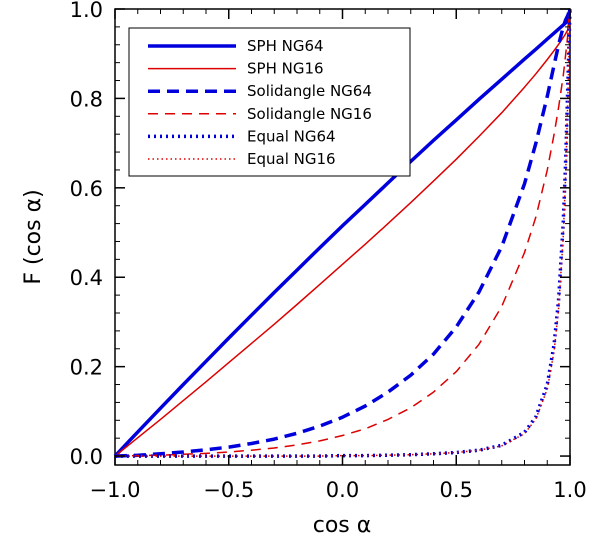  I want to click on y-tick-label: 0.8, so click(86, 99).